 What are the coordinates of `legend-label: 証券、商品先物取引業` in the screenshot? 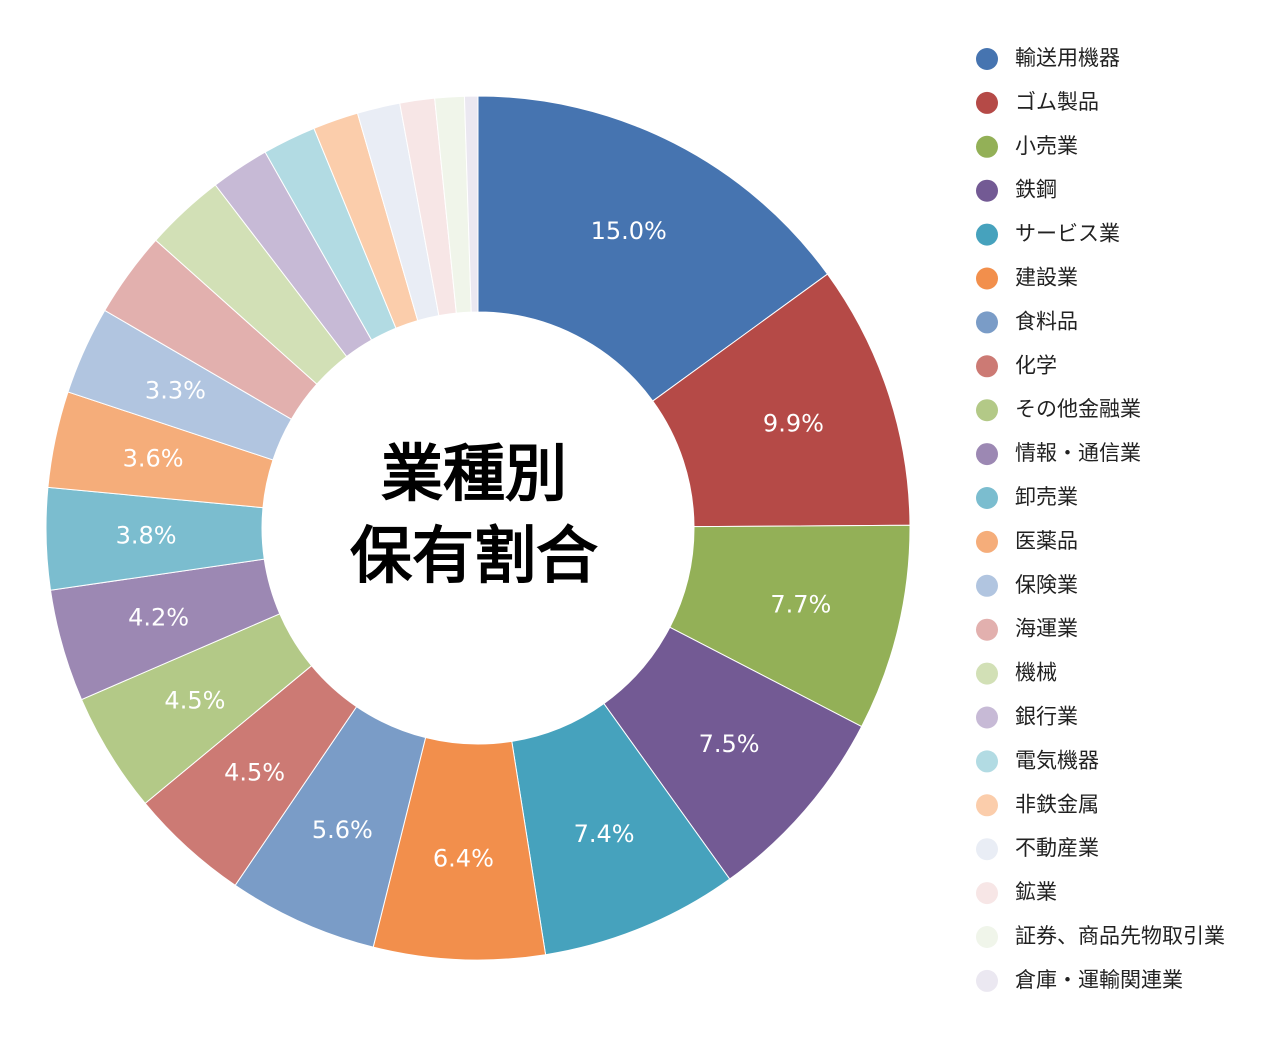 It's located at (1120, 936).